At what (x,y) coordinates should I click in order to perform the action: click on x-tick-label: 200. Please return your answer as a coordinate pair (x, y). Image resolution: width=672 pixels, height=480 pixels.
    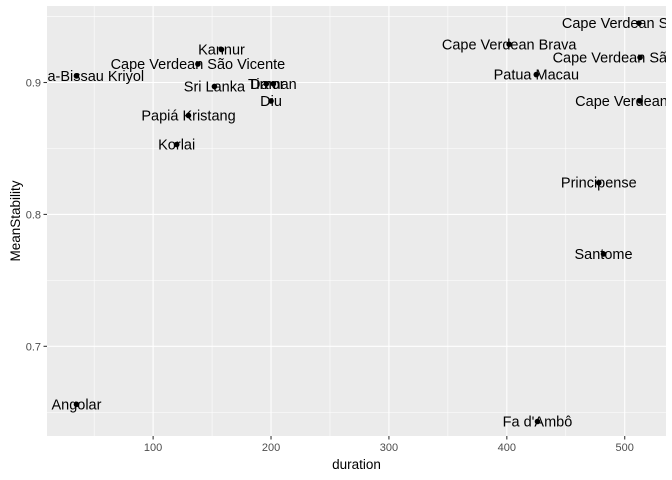
    Looking at the image, I should click on (271, 448).